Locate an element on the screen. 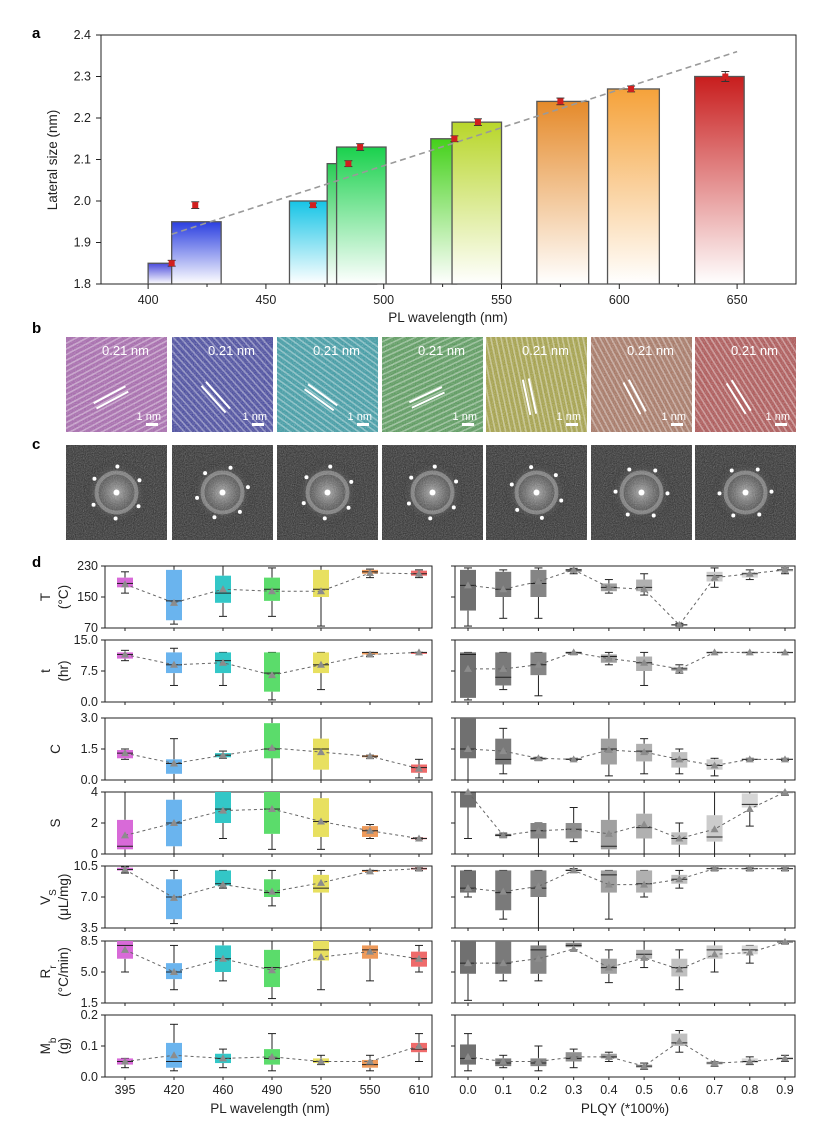 The width and height of the screenshot is (831, 1126). panel-letter-a: a is located at coordinates (36, 33).